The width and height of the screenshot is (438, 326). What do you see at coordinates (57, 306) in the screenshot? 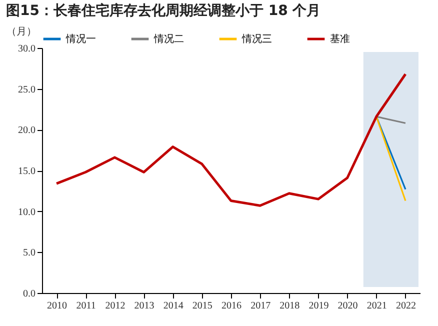
I see `x-tick-label: 2010` at bounding box center [57, 306].